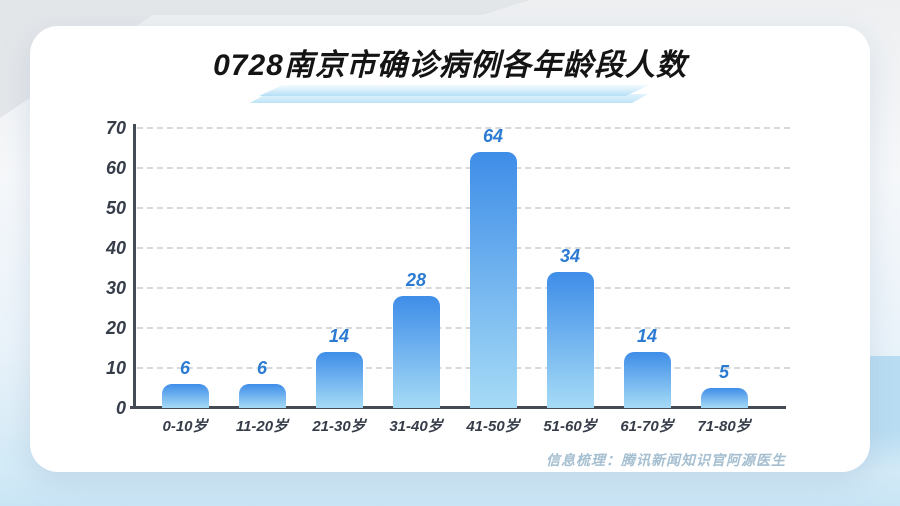 The image size is (900, 506). Describe the element at coordinates (416, 280) in the screenshot. I see `bar-value-label: 28` at that location.